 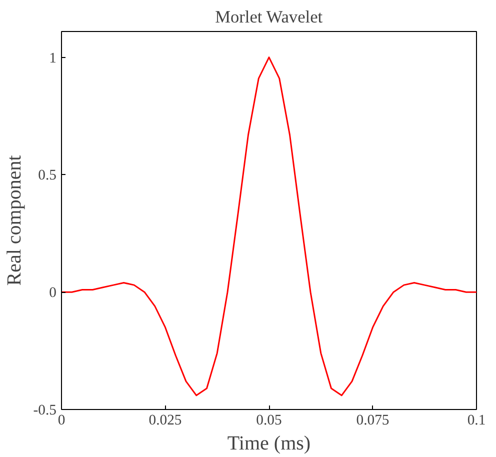 What do you see at coordinates (269, 443) in the screenshot?
I see `x-axis-title: Time (ms)` at bounding box center [269, 443].